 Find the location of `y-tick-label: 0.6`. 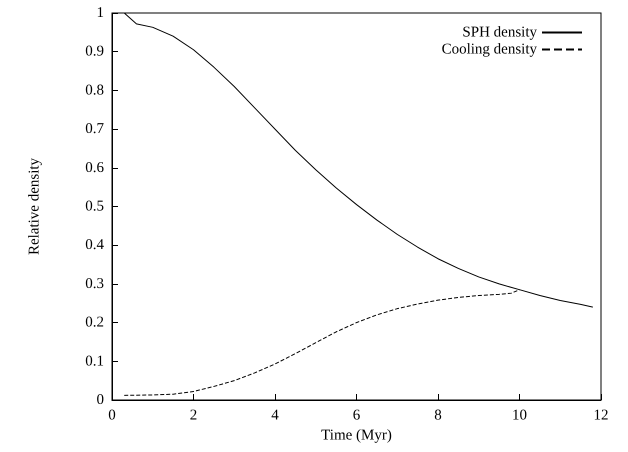

y-tick-label: 0.6 is located at coordinates (94, 168).